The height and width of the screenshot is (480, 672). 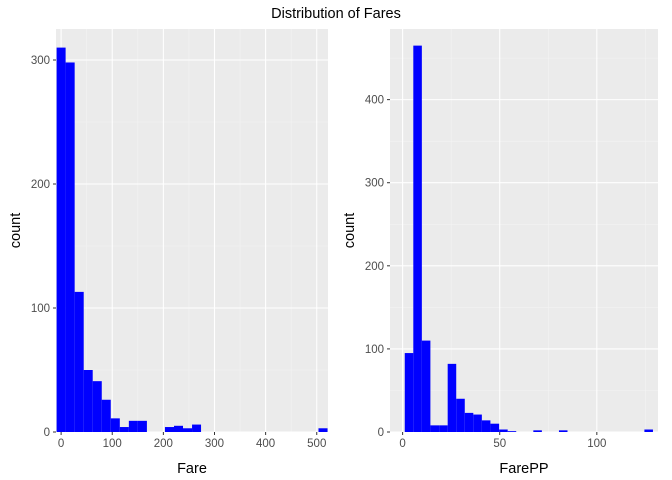 What do you see at coordinates (40, 309) in the screenshot?
I see `fare-y-tick-label: 100` at bounding box center [40, 309].